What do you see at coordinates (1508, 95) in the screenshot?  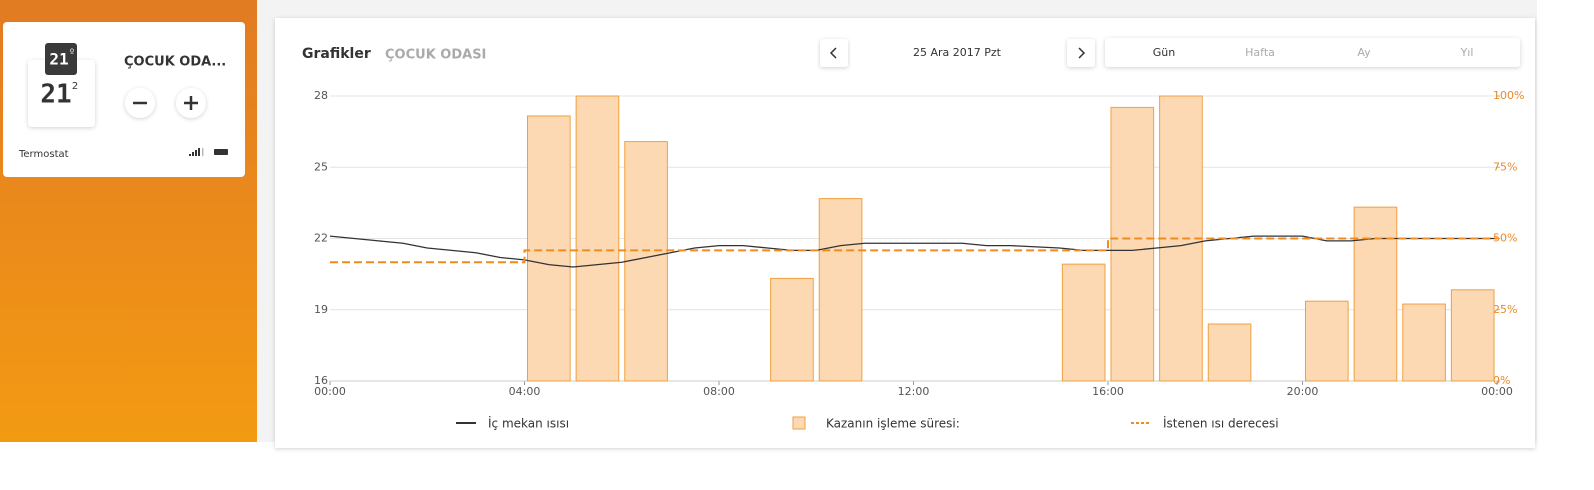 I see `y2-tick-label: 100%` at bounding box center [1508, 95].